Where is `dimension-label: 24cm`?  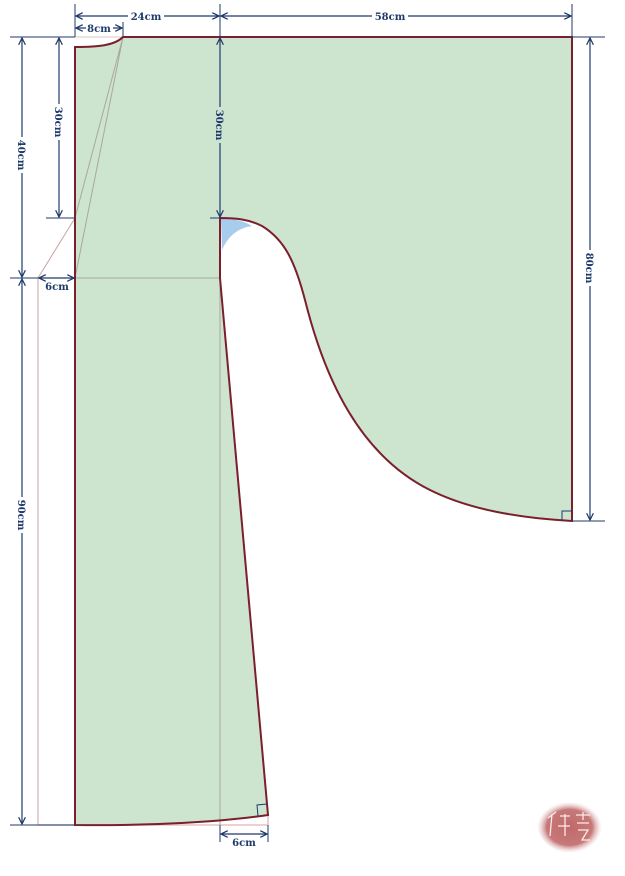
dimension-label: 24cm is located at coordinates (146, 17).